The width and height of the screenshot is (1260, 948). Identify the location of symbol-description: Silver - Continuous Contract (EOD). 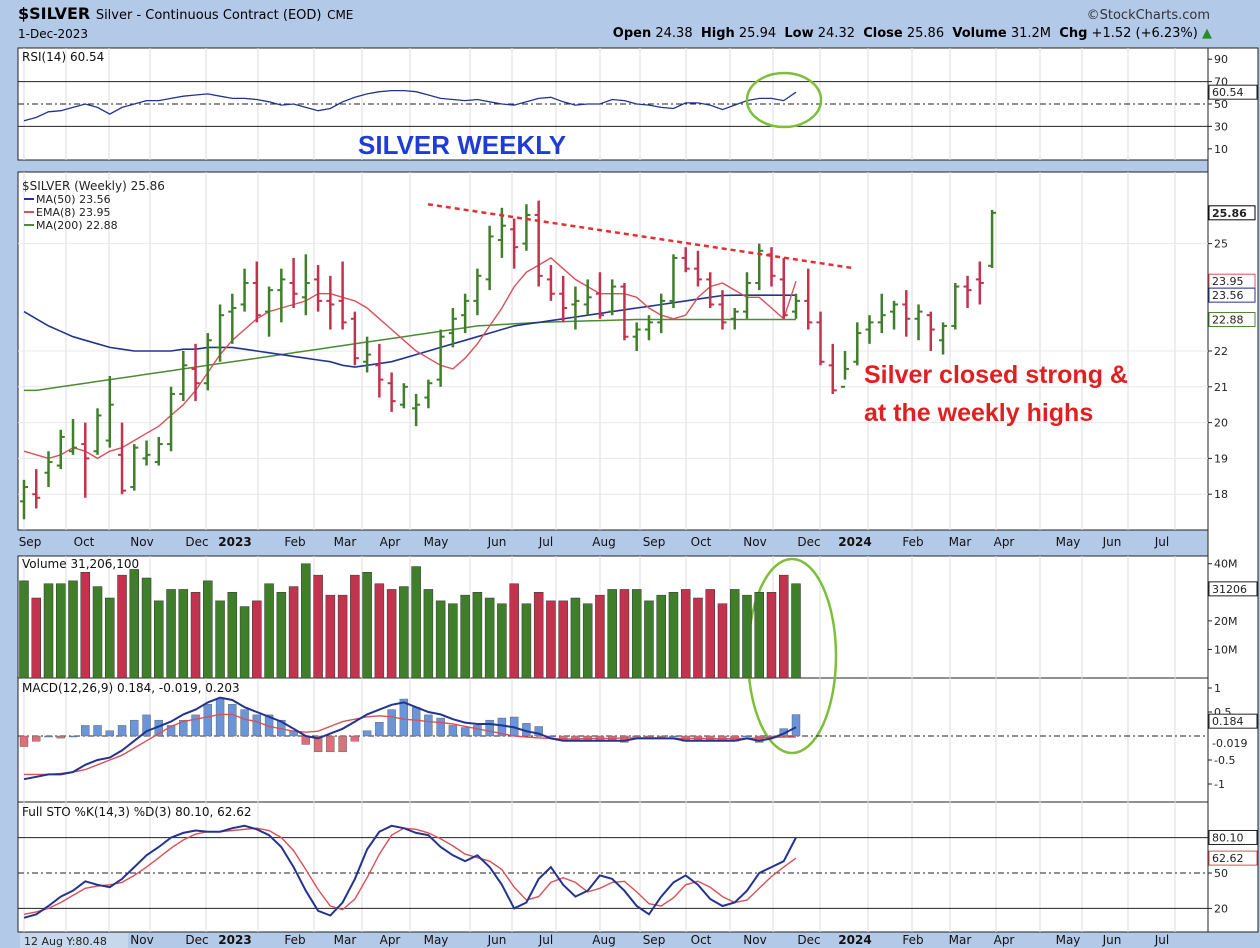
(208, 15).